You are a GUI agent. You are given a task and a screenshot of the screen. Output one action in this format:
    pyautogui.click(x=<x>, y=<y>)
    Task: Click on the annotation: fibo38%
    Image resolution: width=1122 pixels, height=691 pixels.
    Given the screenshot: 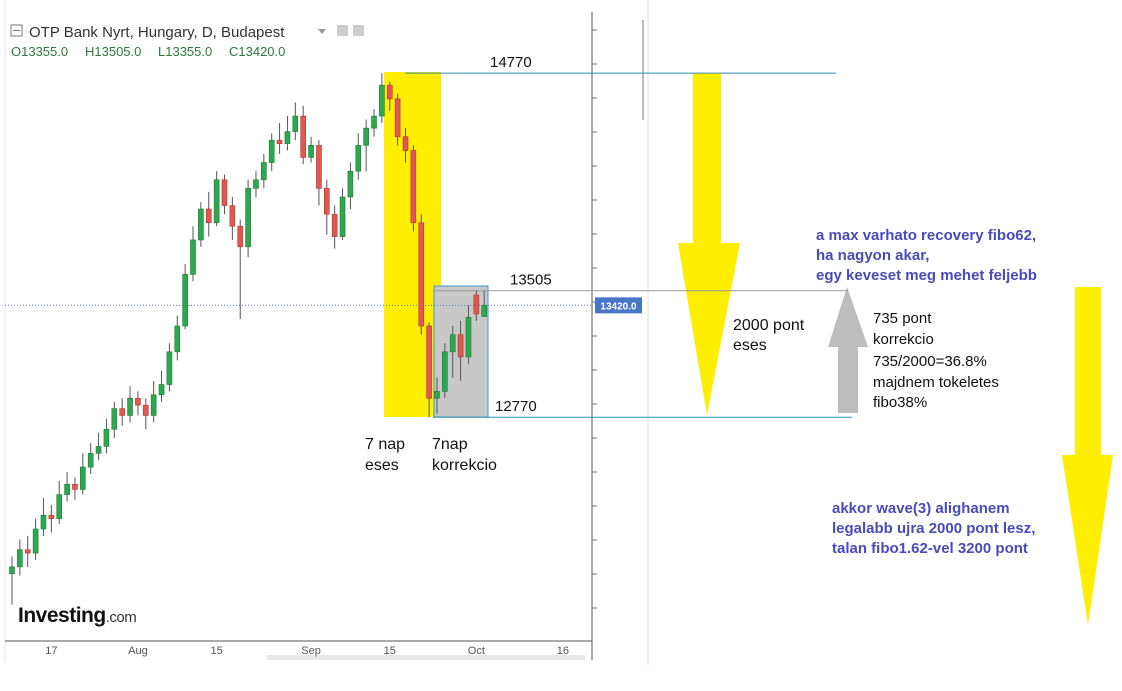 What is the action you would take?
    pyautogui.click(x=900, y=402)
    